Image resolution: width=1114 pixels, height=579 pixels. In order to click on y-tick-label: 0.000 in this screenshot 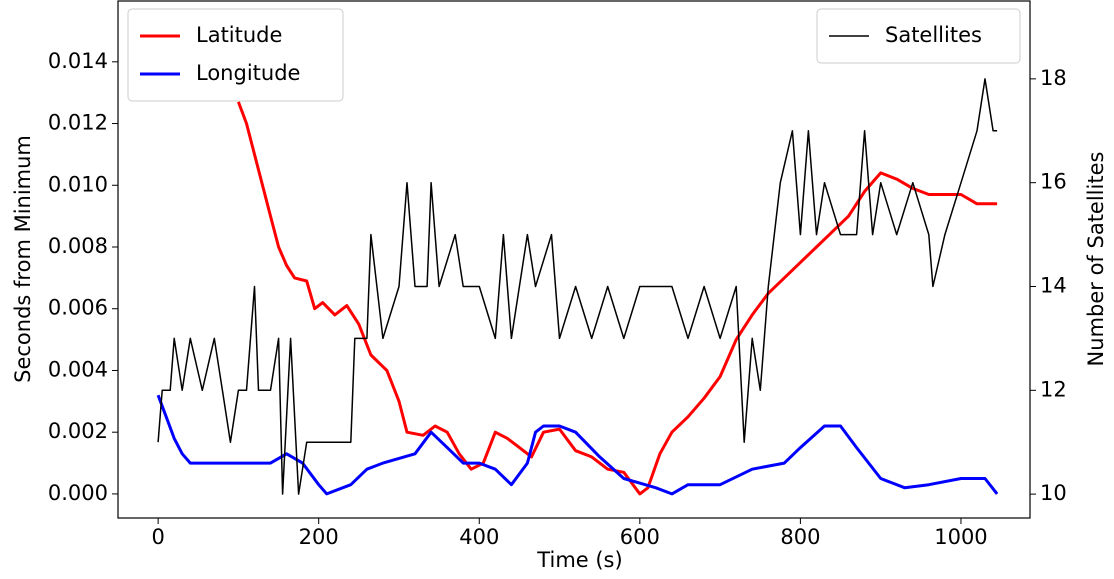, I will do `click(78, 493)`.